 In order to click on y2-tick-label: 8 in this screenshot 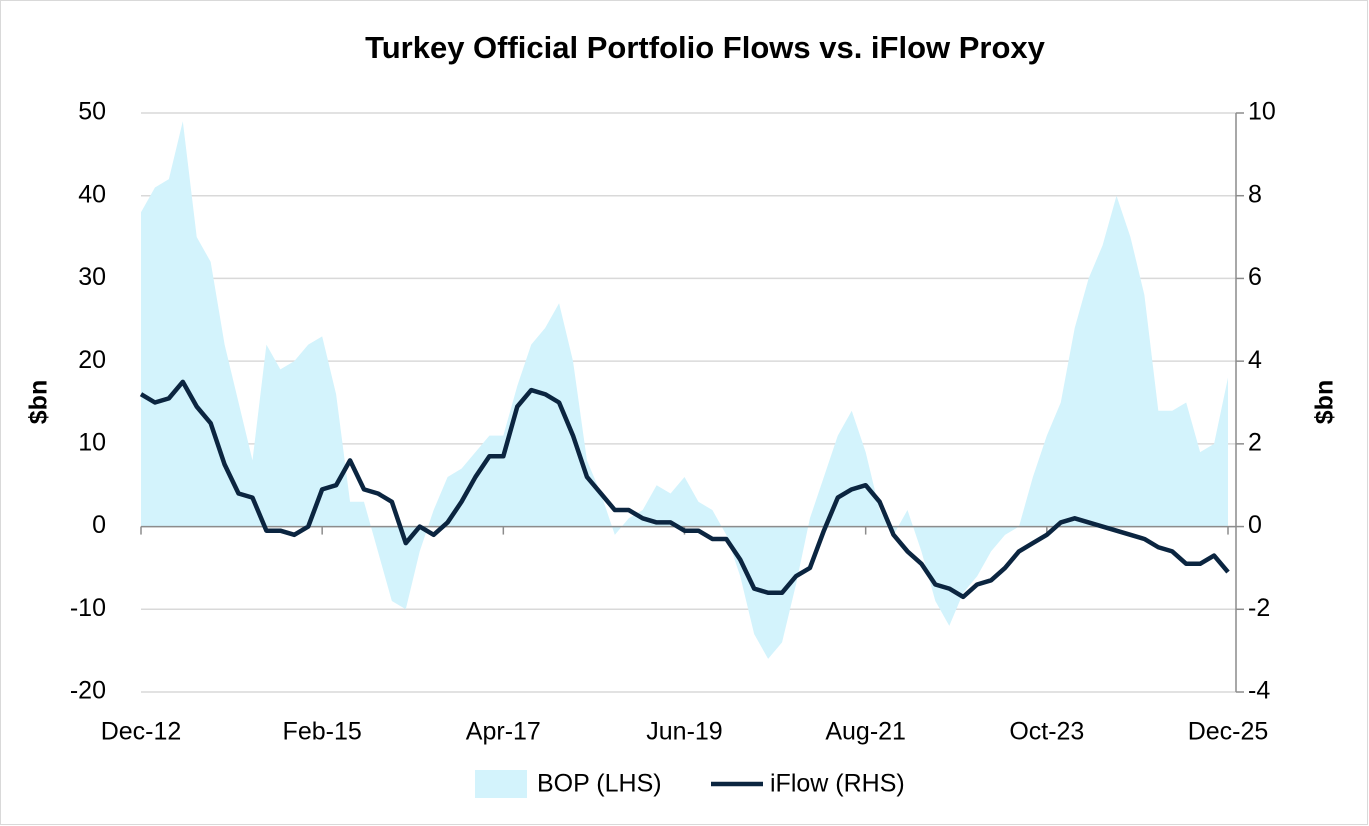, I will do `click(1255, 194)`.